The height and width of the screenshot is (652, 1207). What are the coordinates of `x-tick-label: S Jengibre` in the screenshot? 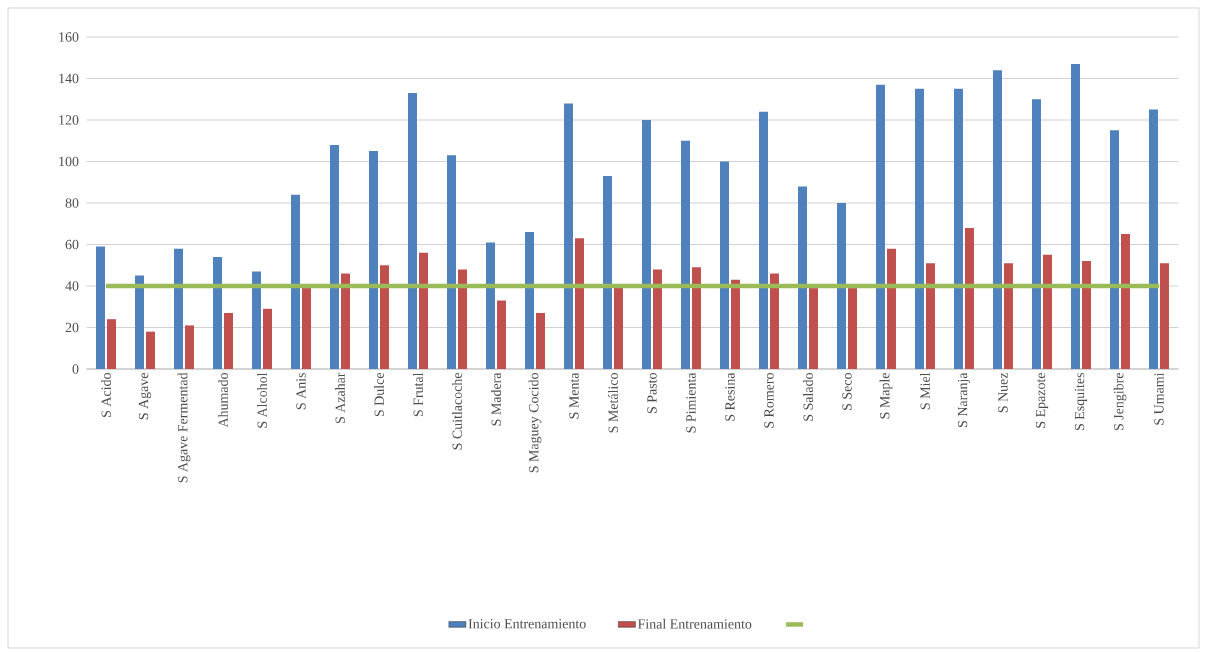 It's located at (1120, 402).